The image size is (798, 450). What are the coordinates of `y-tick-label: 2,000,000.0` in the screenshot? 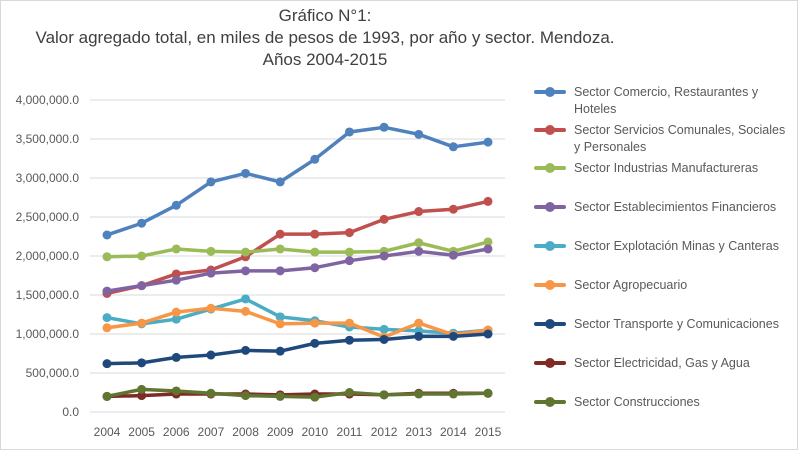 It's located at (48, 256).